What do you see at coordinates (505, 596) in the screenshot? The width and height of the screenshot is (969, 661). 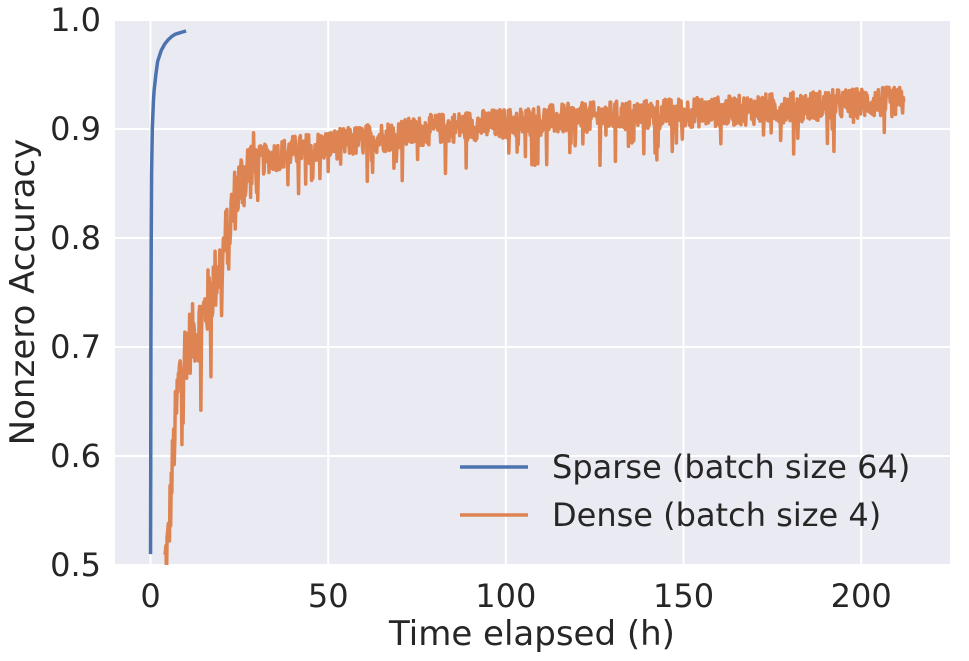 I see `x-tick-label: 100` at bounding box center [505, 596].